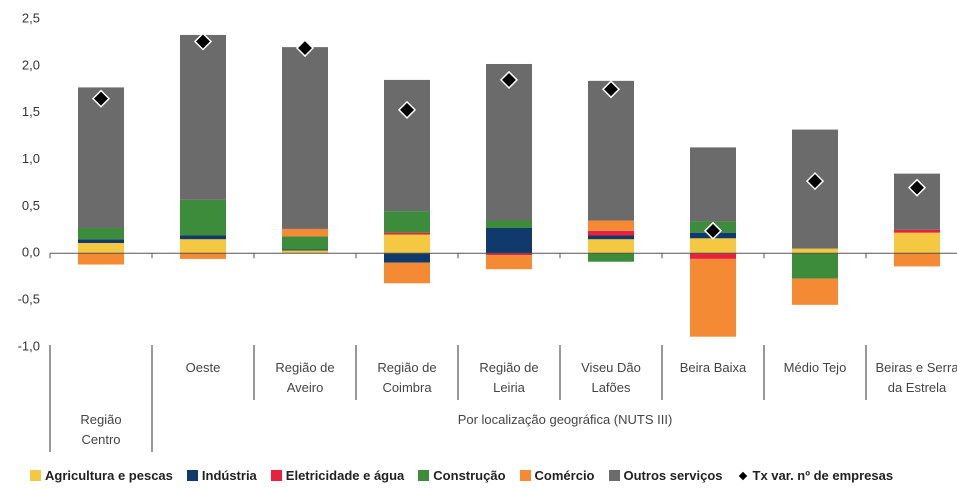 This screenshot has width=957, height=488. I want to click on y-tick-label: -1,0, so click(29, 345).